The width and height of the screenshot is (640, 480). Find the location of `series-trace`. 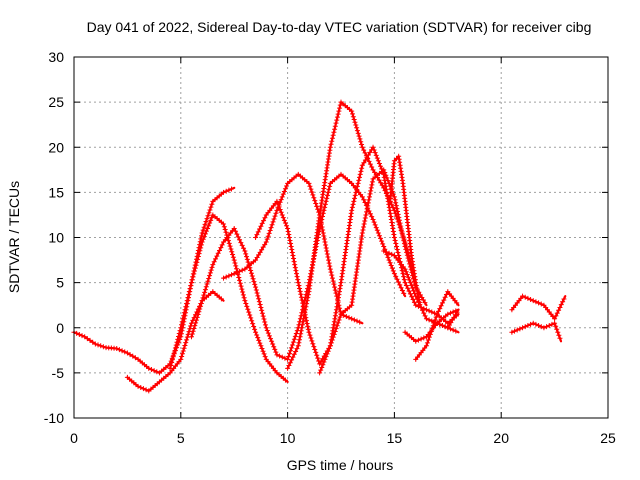

series-trace is located at coordinates (298, 267).